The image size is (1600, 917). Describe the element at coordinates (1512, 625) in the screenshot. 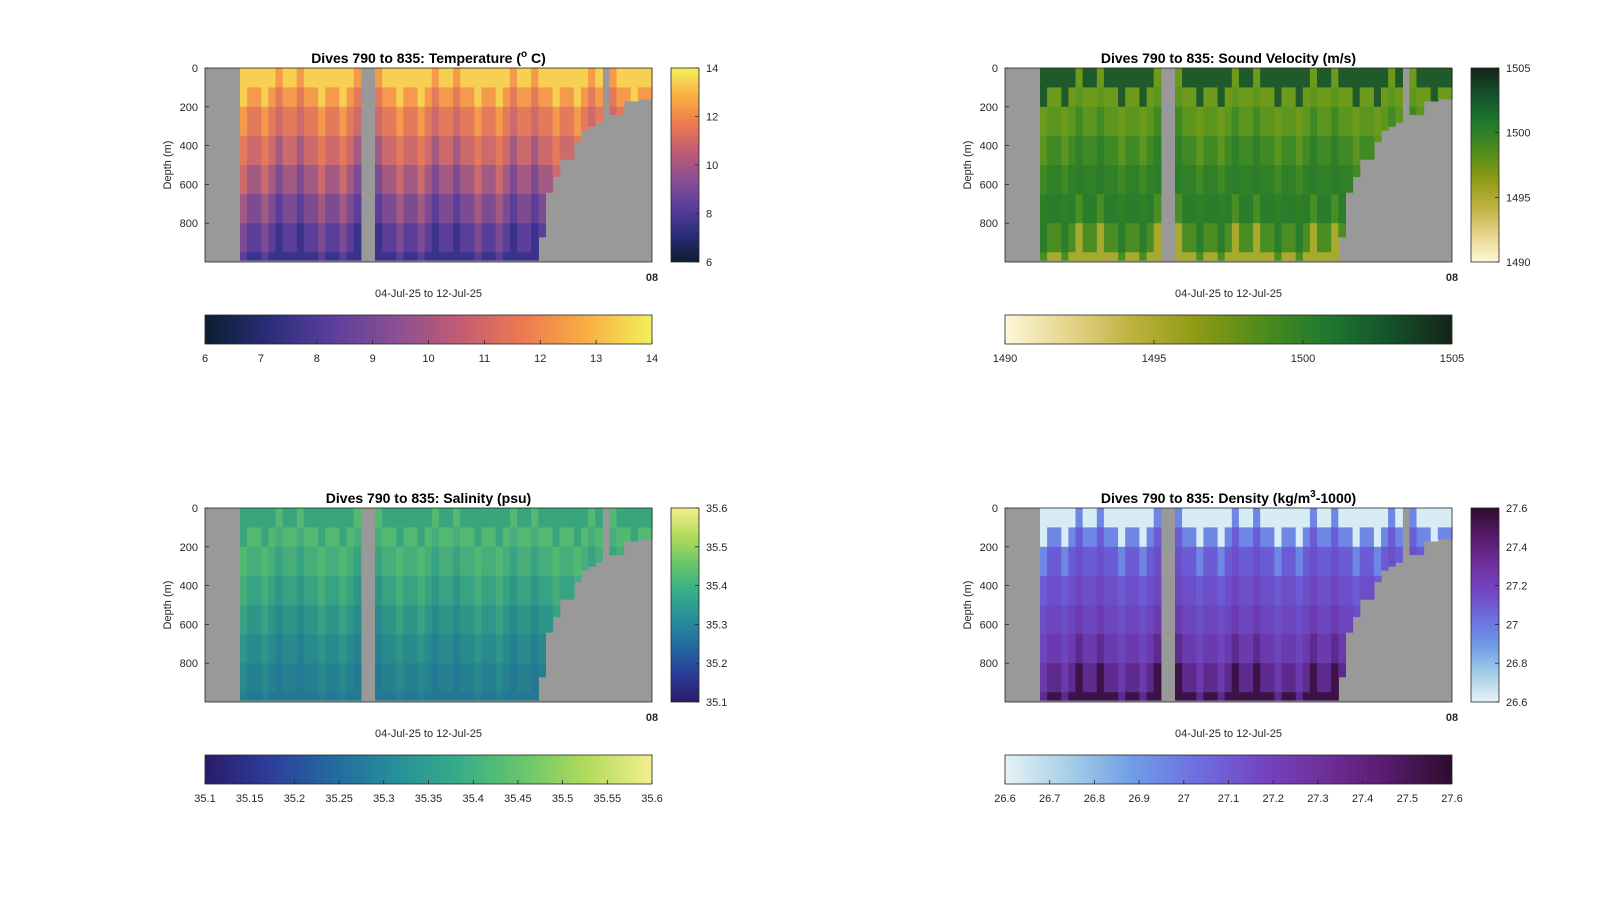

I see `colorbar-tick-label: 27` at that location.